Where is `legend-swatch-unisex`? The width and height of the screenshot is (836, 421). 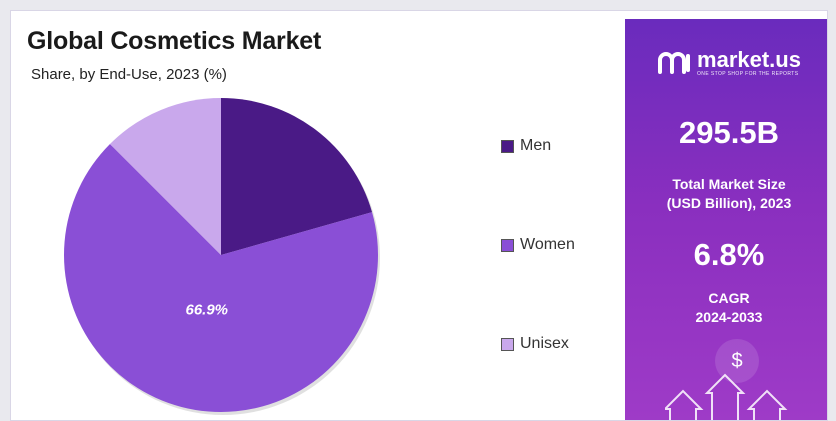 legend-swatch-unisex is located at coordinates (507, 344).